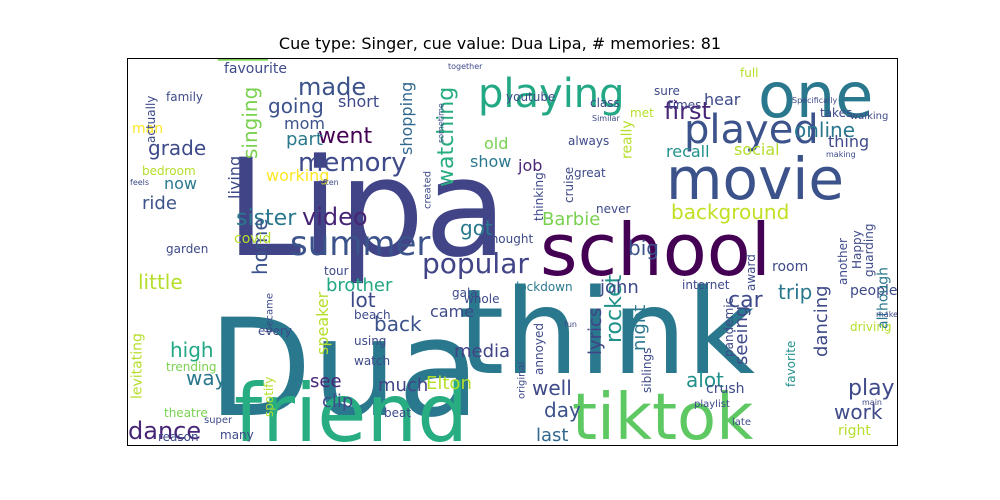  I want to click on word-summer: summer, so click(360, 244).